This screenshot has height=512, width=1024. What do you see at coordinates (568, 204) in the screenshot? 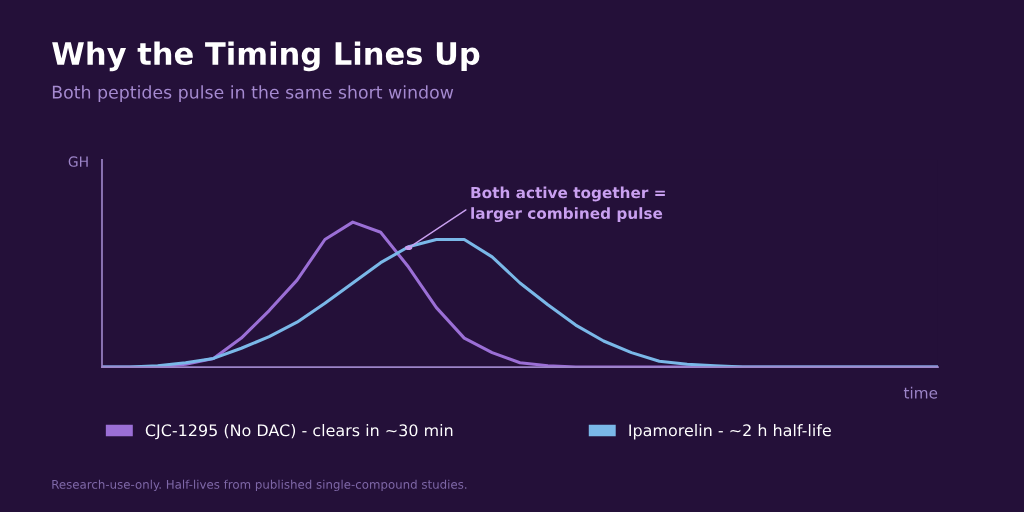
I see `annotation: Both active together = larger combined pulse` at bounding box center [568, 204].